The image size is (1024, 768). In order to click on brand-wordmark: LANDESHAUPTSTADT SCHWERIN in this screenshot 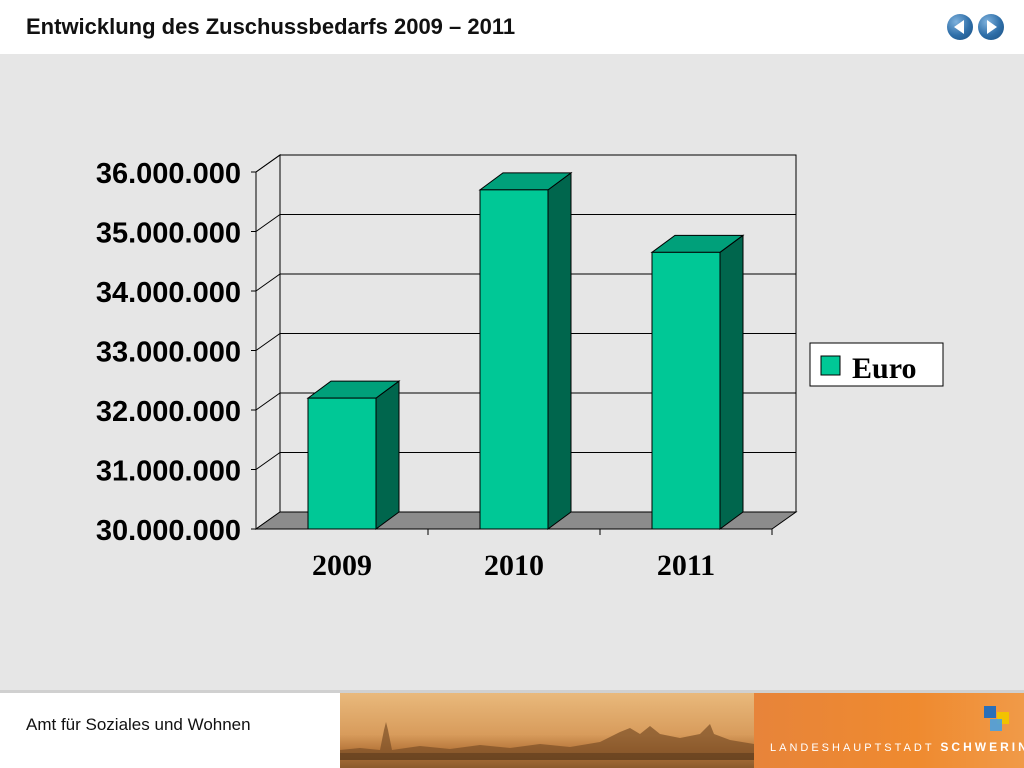, I will do `click(897, 747)`.